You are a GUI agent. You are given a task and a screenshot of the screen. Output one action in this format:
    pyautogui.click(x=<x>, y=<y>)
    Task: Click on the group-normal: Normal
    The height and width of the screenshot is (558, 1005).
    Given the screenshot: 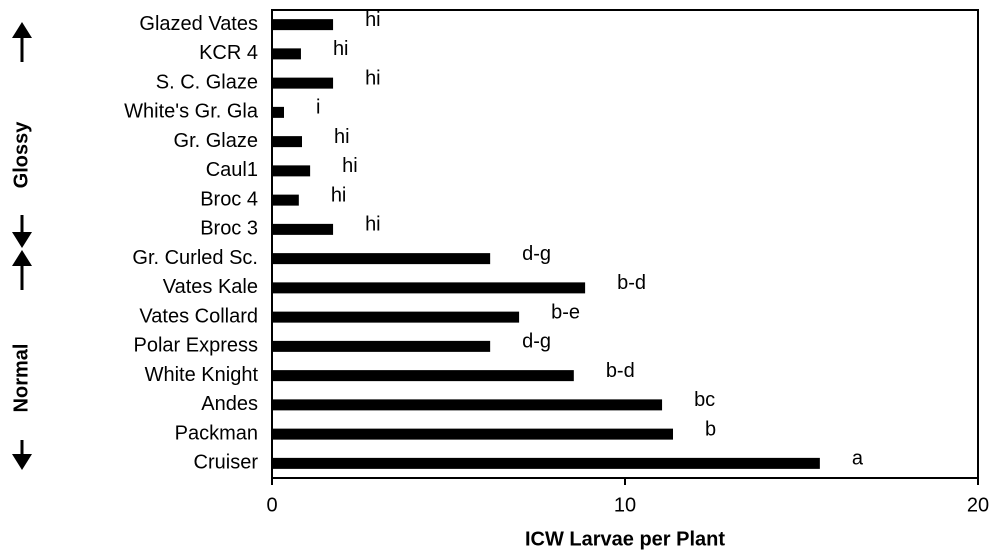 What is the action you would take?
    pyautogui.click(x=21, y=360)
    